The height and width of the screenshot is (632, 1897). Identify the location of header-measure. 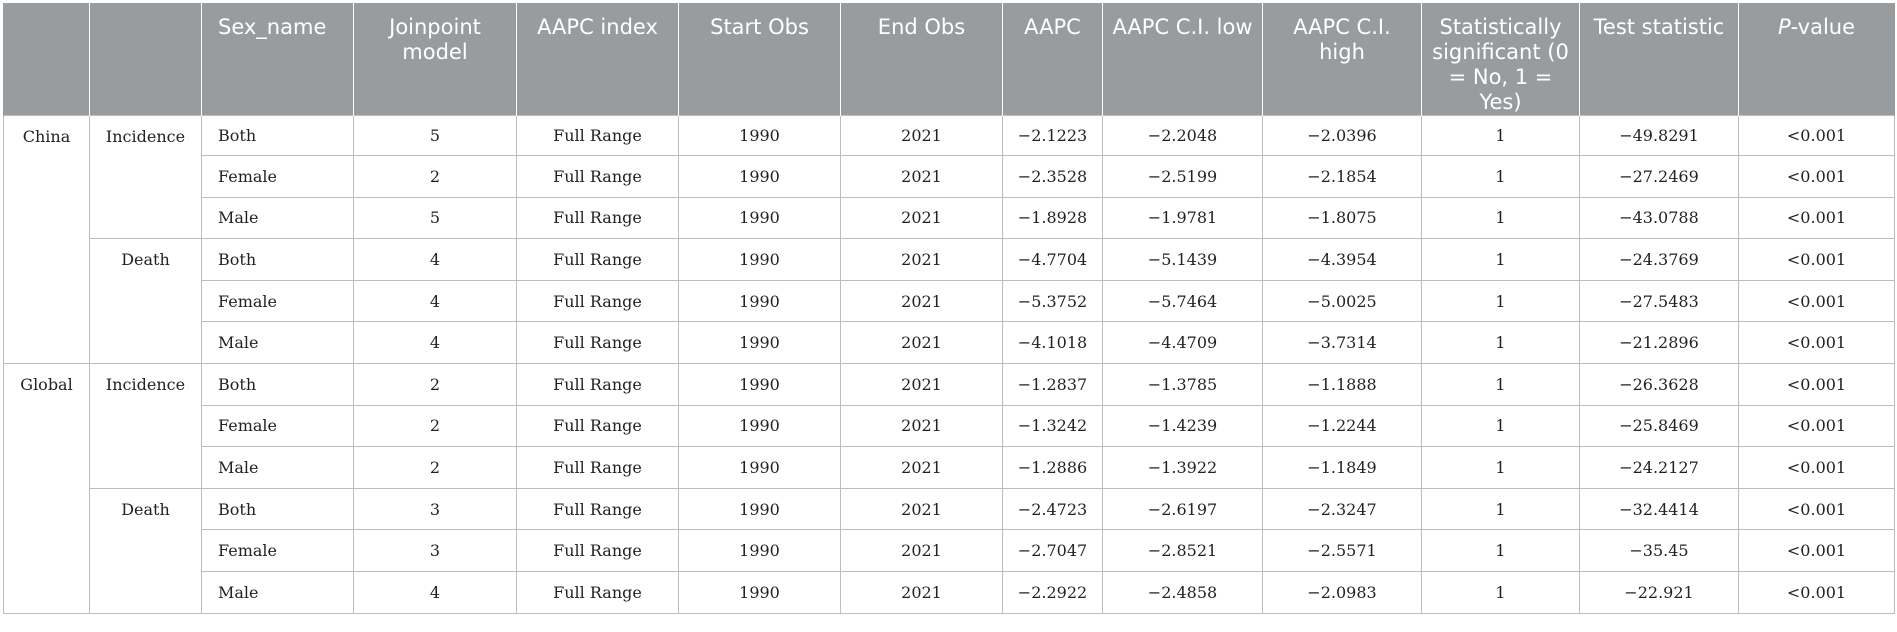
(145, 59).